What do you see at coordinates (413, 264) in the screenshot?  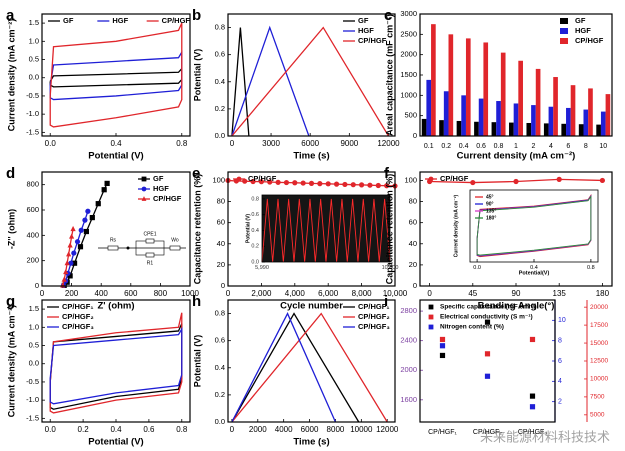 I see `y-tick-label: 20` at bounding box center [413, 264].